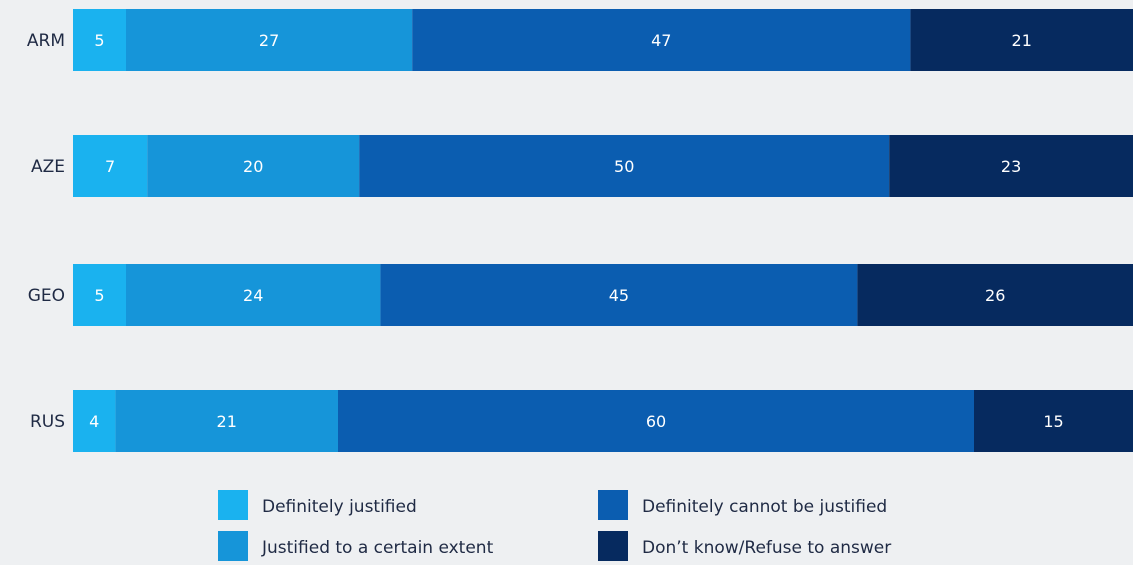 This screenshot has height=565, width=1133. What do you see at coordinates (48, 167) in the screenshot?
I see `category-label: AZE` at bounding box center [48, 167].